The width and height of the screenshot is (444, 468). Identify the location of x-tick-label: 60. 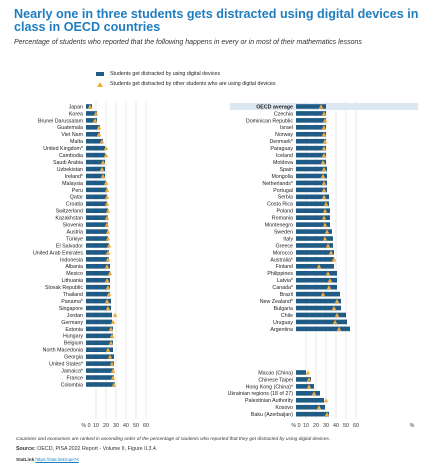
(146, 426).